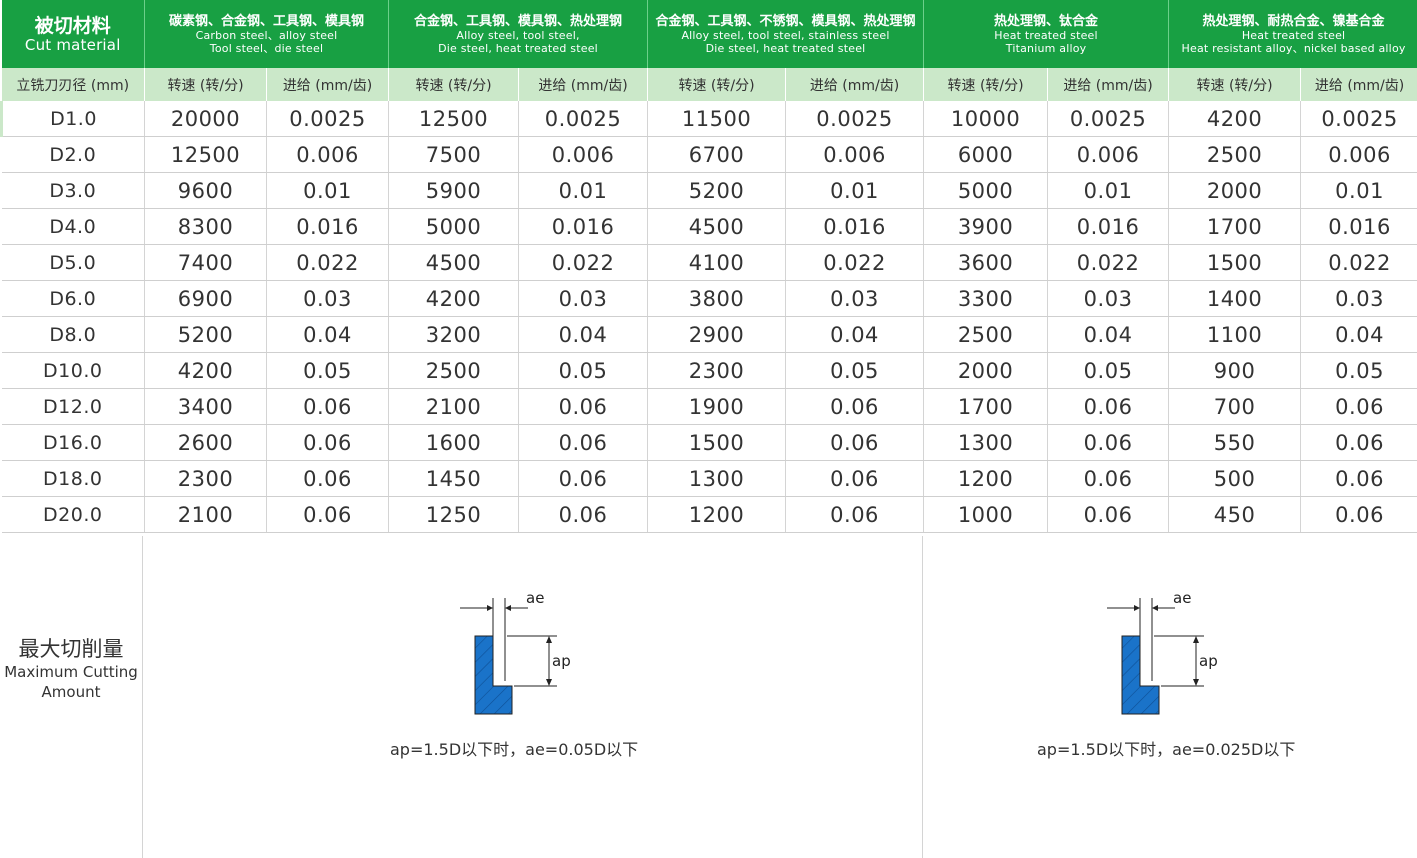 The width and height of the screenshot is (1417, 858). I want to click on diameter-cell: D18.0, so click(73, 478).